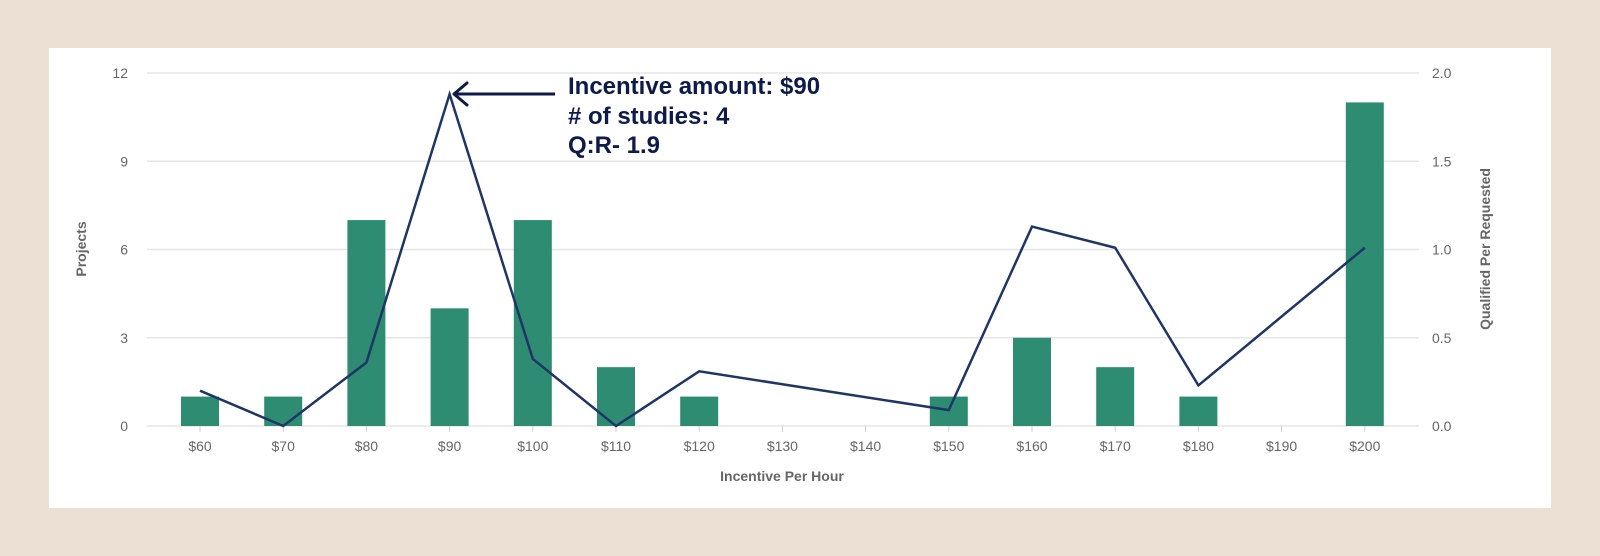  Describe the element at coordinates (124, 250) in the screenshot. I see `y-tick-label: 6` at that location.